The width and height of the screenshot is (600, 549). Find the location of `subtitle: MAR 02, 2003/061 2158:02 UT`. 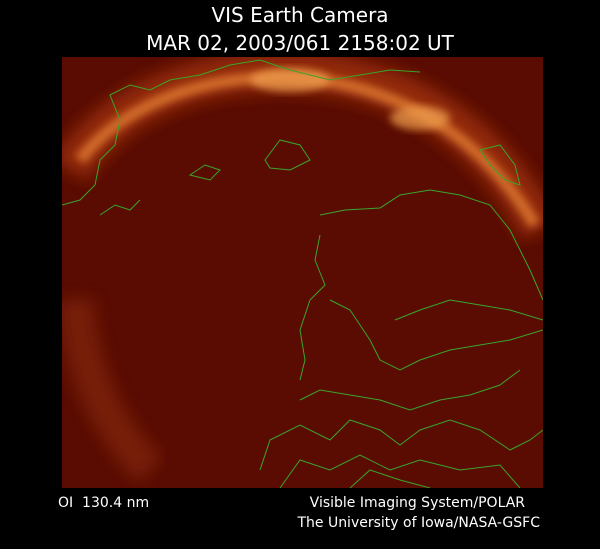

subtitle: MAR 02, 2003/061 2158:02 UT is located at coordinates (300, 43).